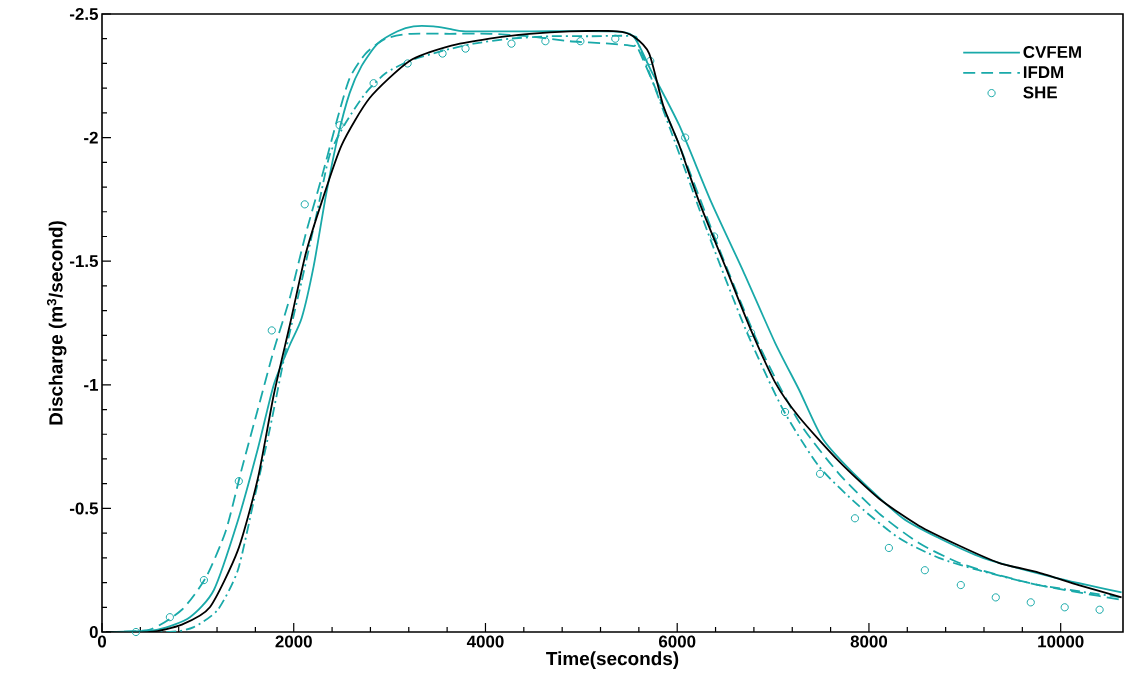 The height and width of the screenshot is (677, 1125). I want to click on x-tick-label: 2000, so click(293, 641).